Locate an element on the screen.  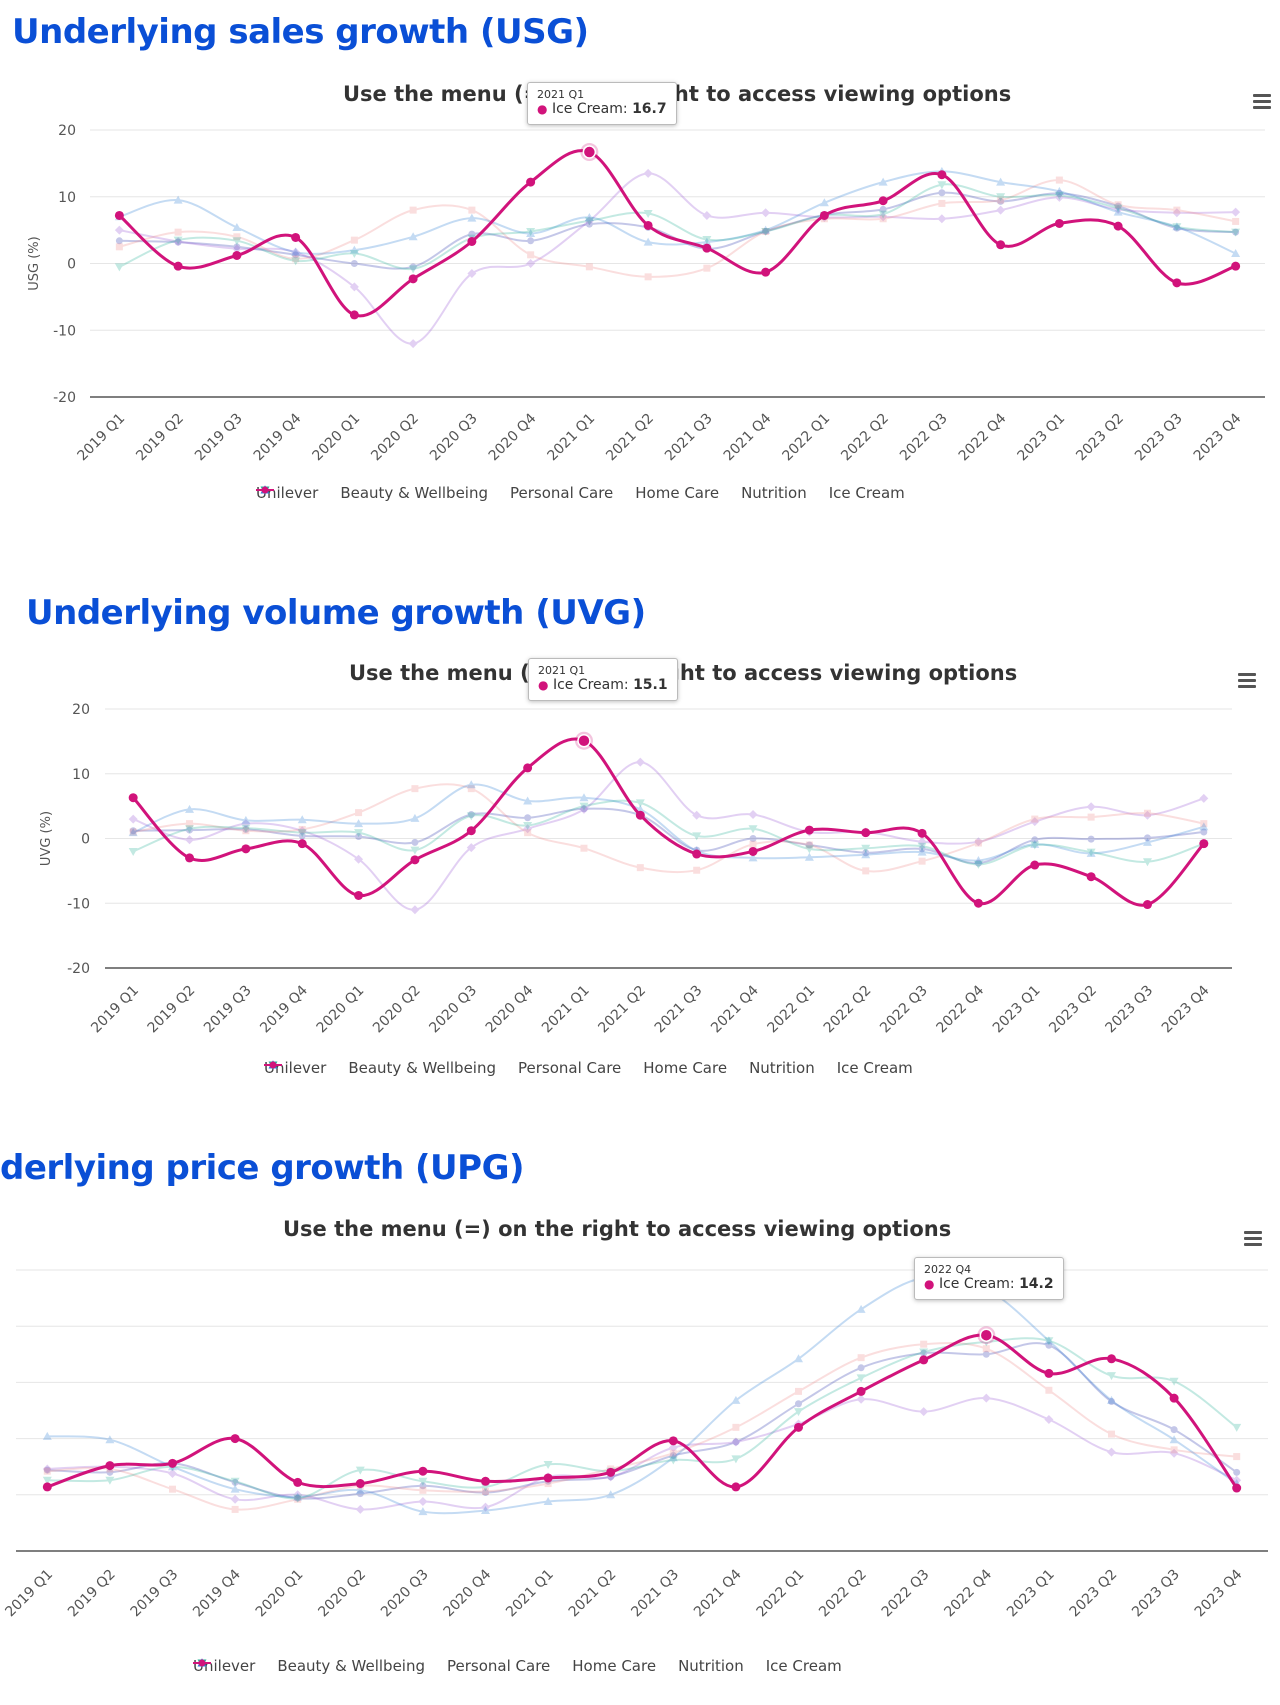
usg-series-ice-cream is located at coordinates (677, 233).